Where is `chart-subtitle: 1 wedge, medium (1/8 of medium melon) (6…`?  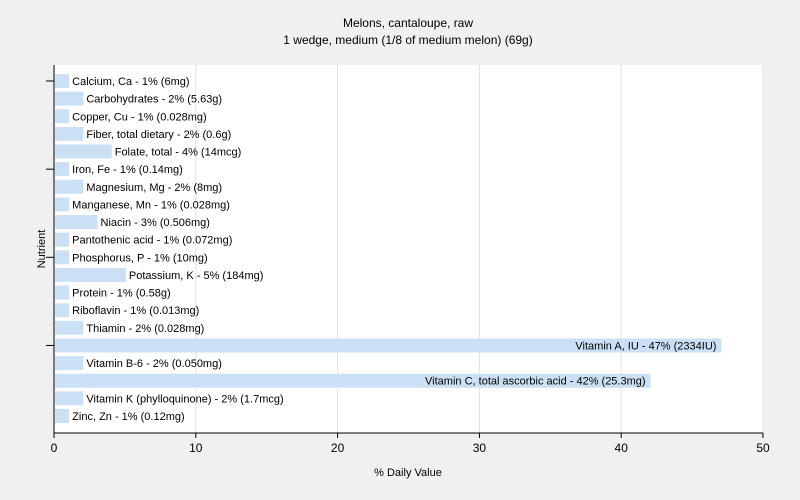 chart-subtitle: 1 wedge, medium (1/8 of medium melon) (6… is located at coordinates (407, 40).